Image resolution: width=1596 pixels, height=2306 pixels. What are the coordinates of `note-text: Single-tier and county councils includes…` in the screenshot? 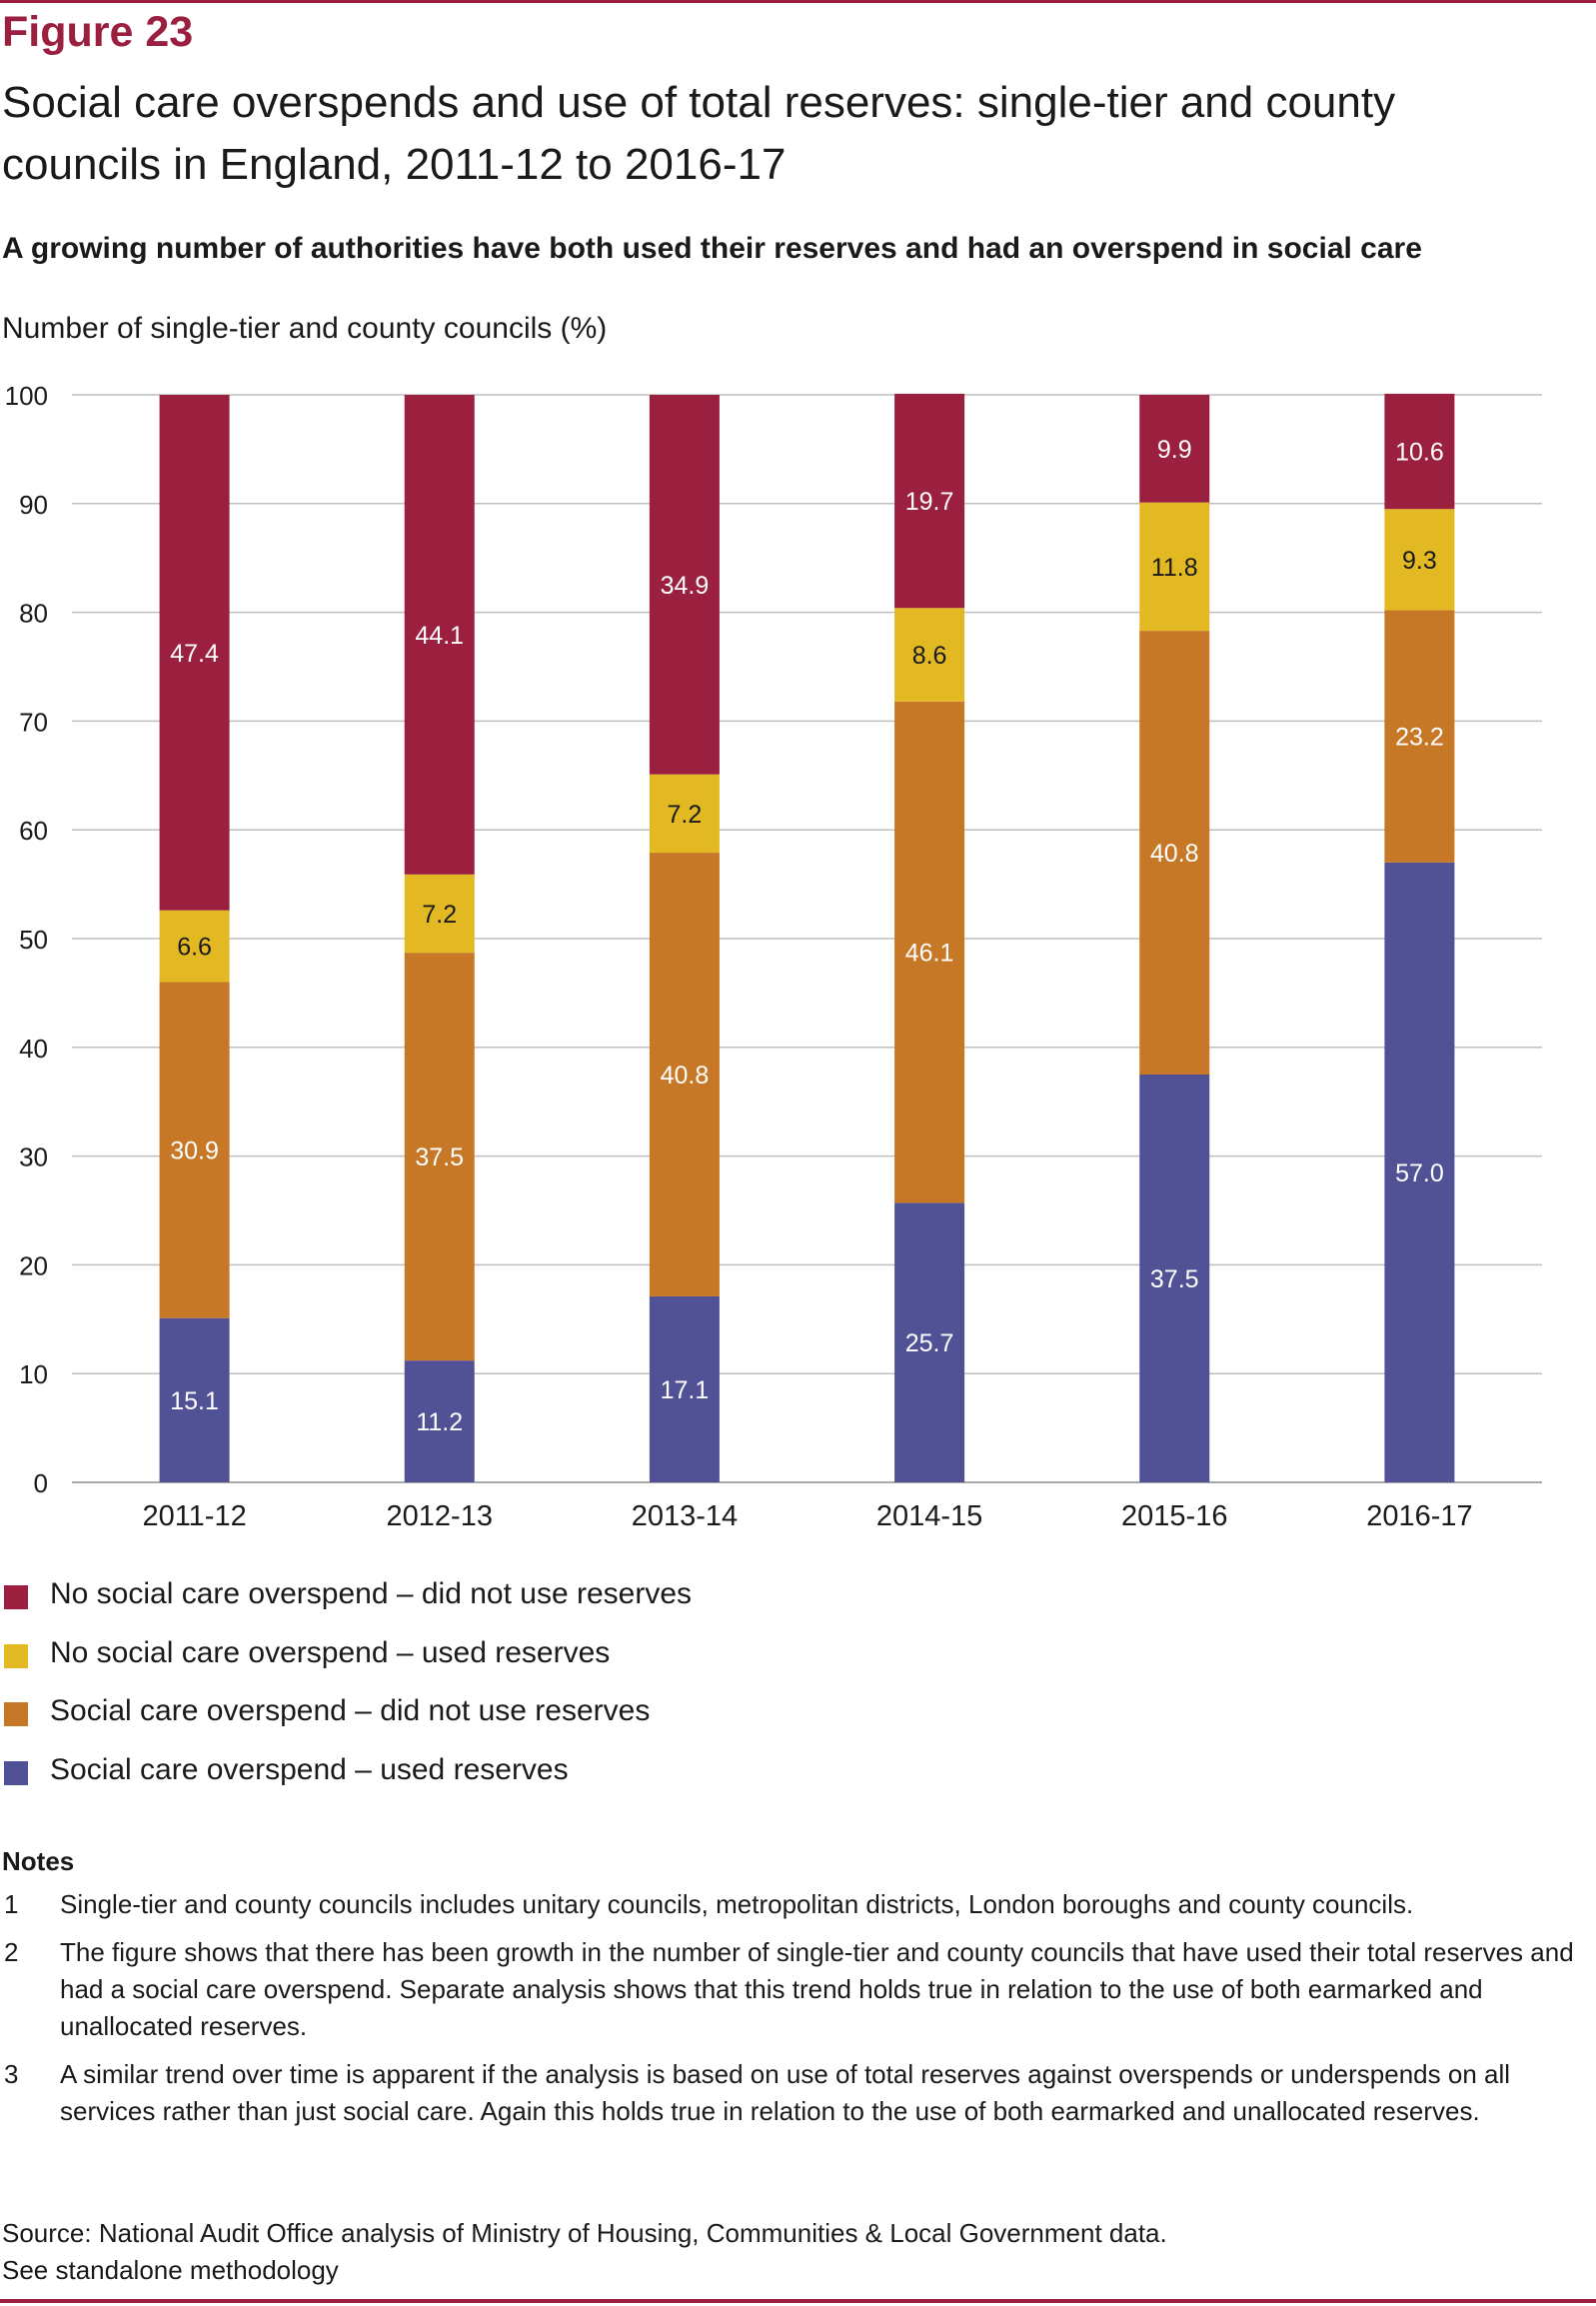 It's located at (737, 1904).